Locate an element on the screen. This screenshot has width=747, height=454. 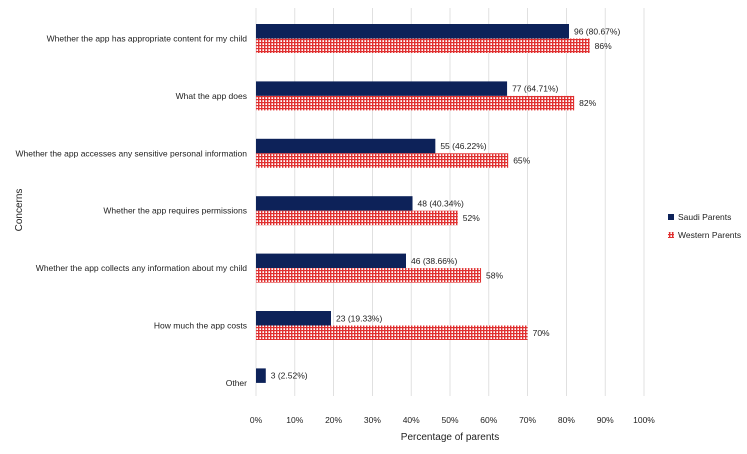
data-label: 86% is located at coordinates (603, 46).